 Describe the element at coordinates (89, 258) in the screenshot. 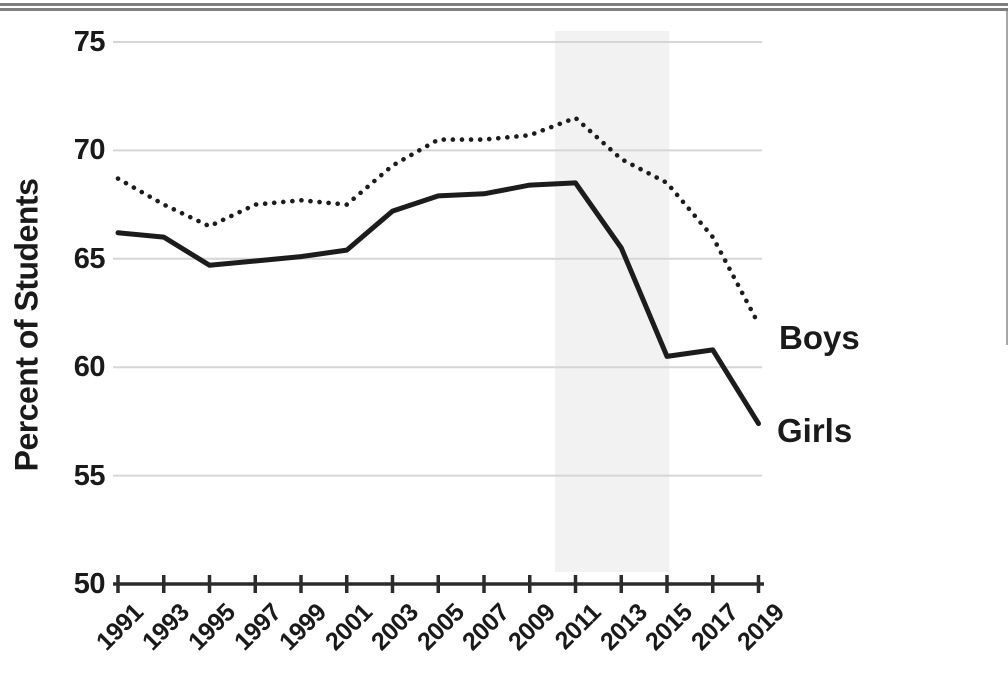

I see `y-tick-label-65: 65` at that location.